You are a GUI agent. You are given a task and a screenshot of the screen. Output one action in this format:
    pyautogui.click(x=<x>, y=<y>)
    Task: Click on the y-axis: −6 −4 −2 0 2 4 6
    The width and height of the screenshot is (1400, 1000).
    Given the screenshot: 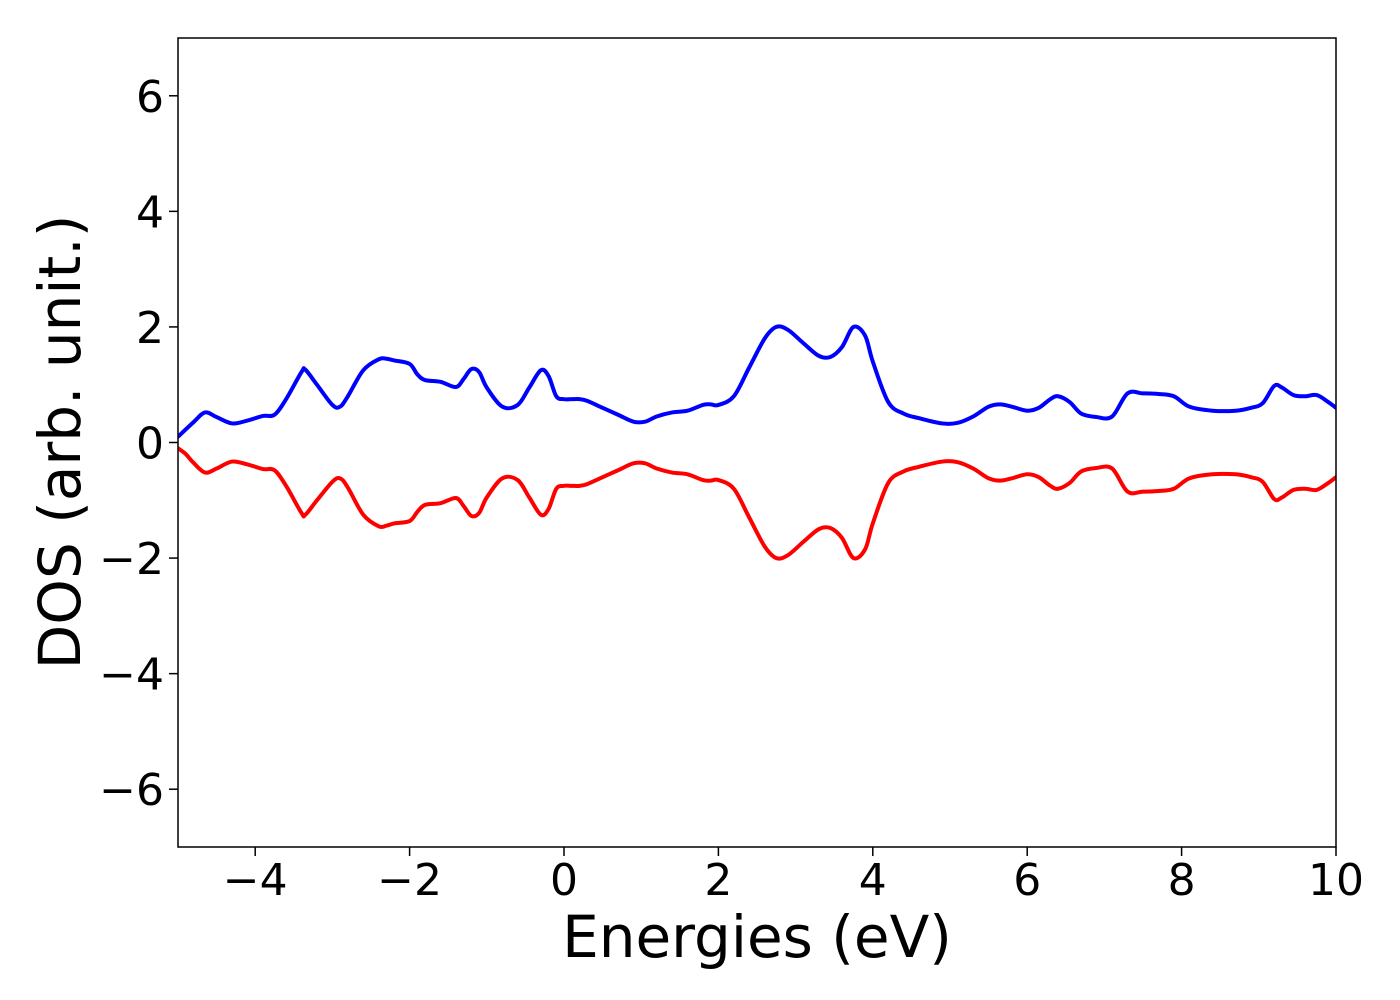 What is the action you would take?
    pyautogui.click(x=138, y=444)
    